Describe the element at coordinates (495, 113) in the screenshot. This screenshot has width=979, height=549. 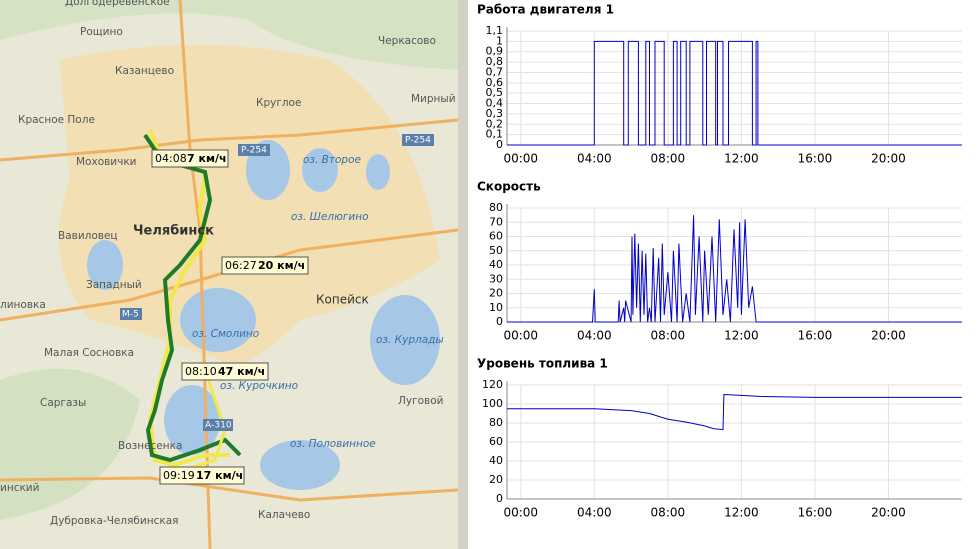
I see `y-tick-label: 0,3` at that location.